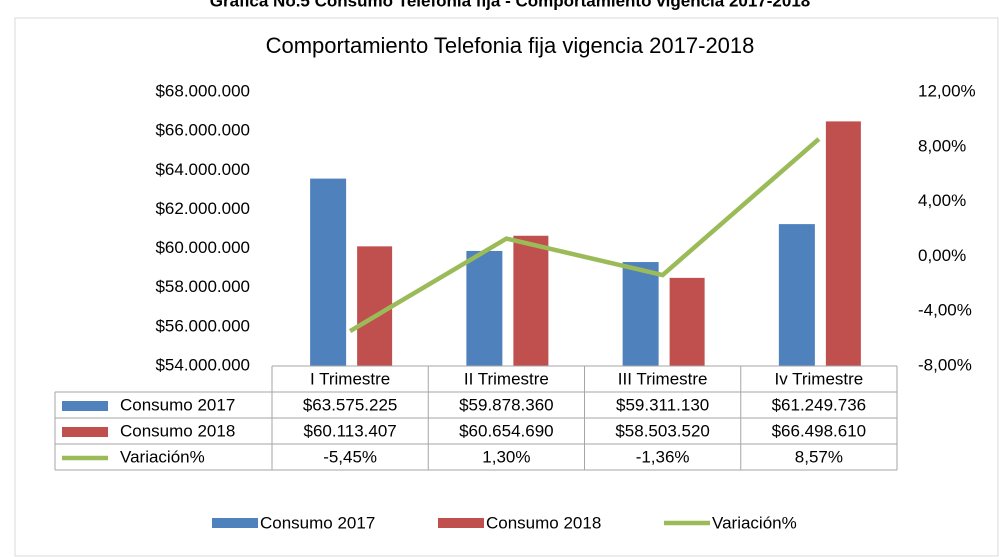  I want to click on x-tick-label: III Trimestre, so click(663, 378).